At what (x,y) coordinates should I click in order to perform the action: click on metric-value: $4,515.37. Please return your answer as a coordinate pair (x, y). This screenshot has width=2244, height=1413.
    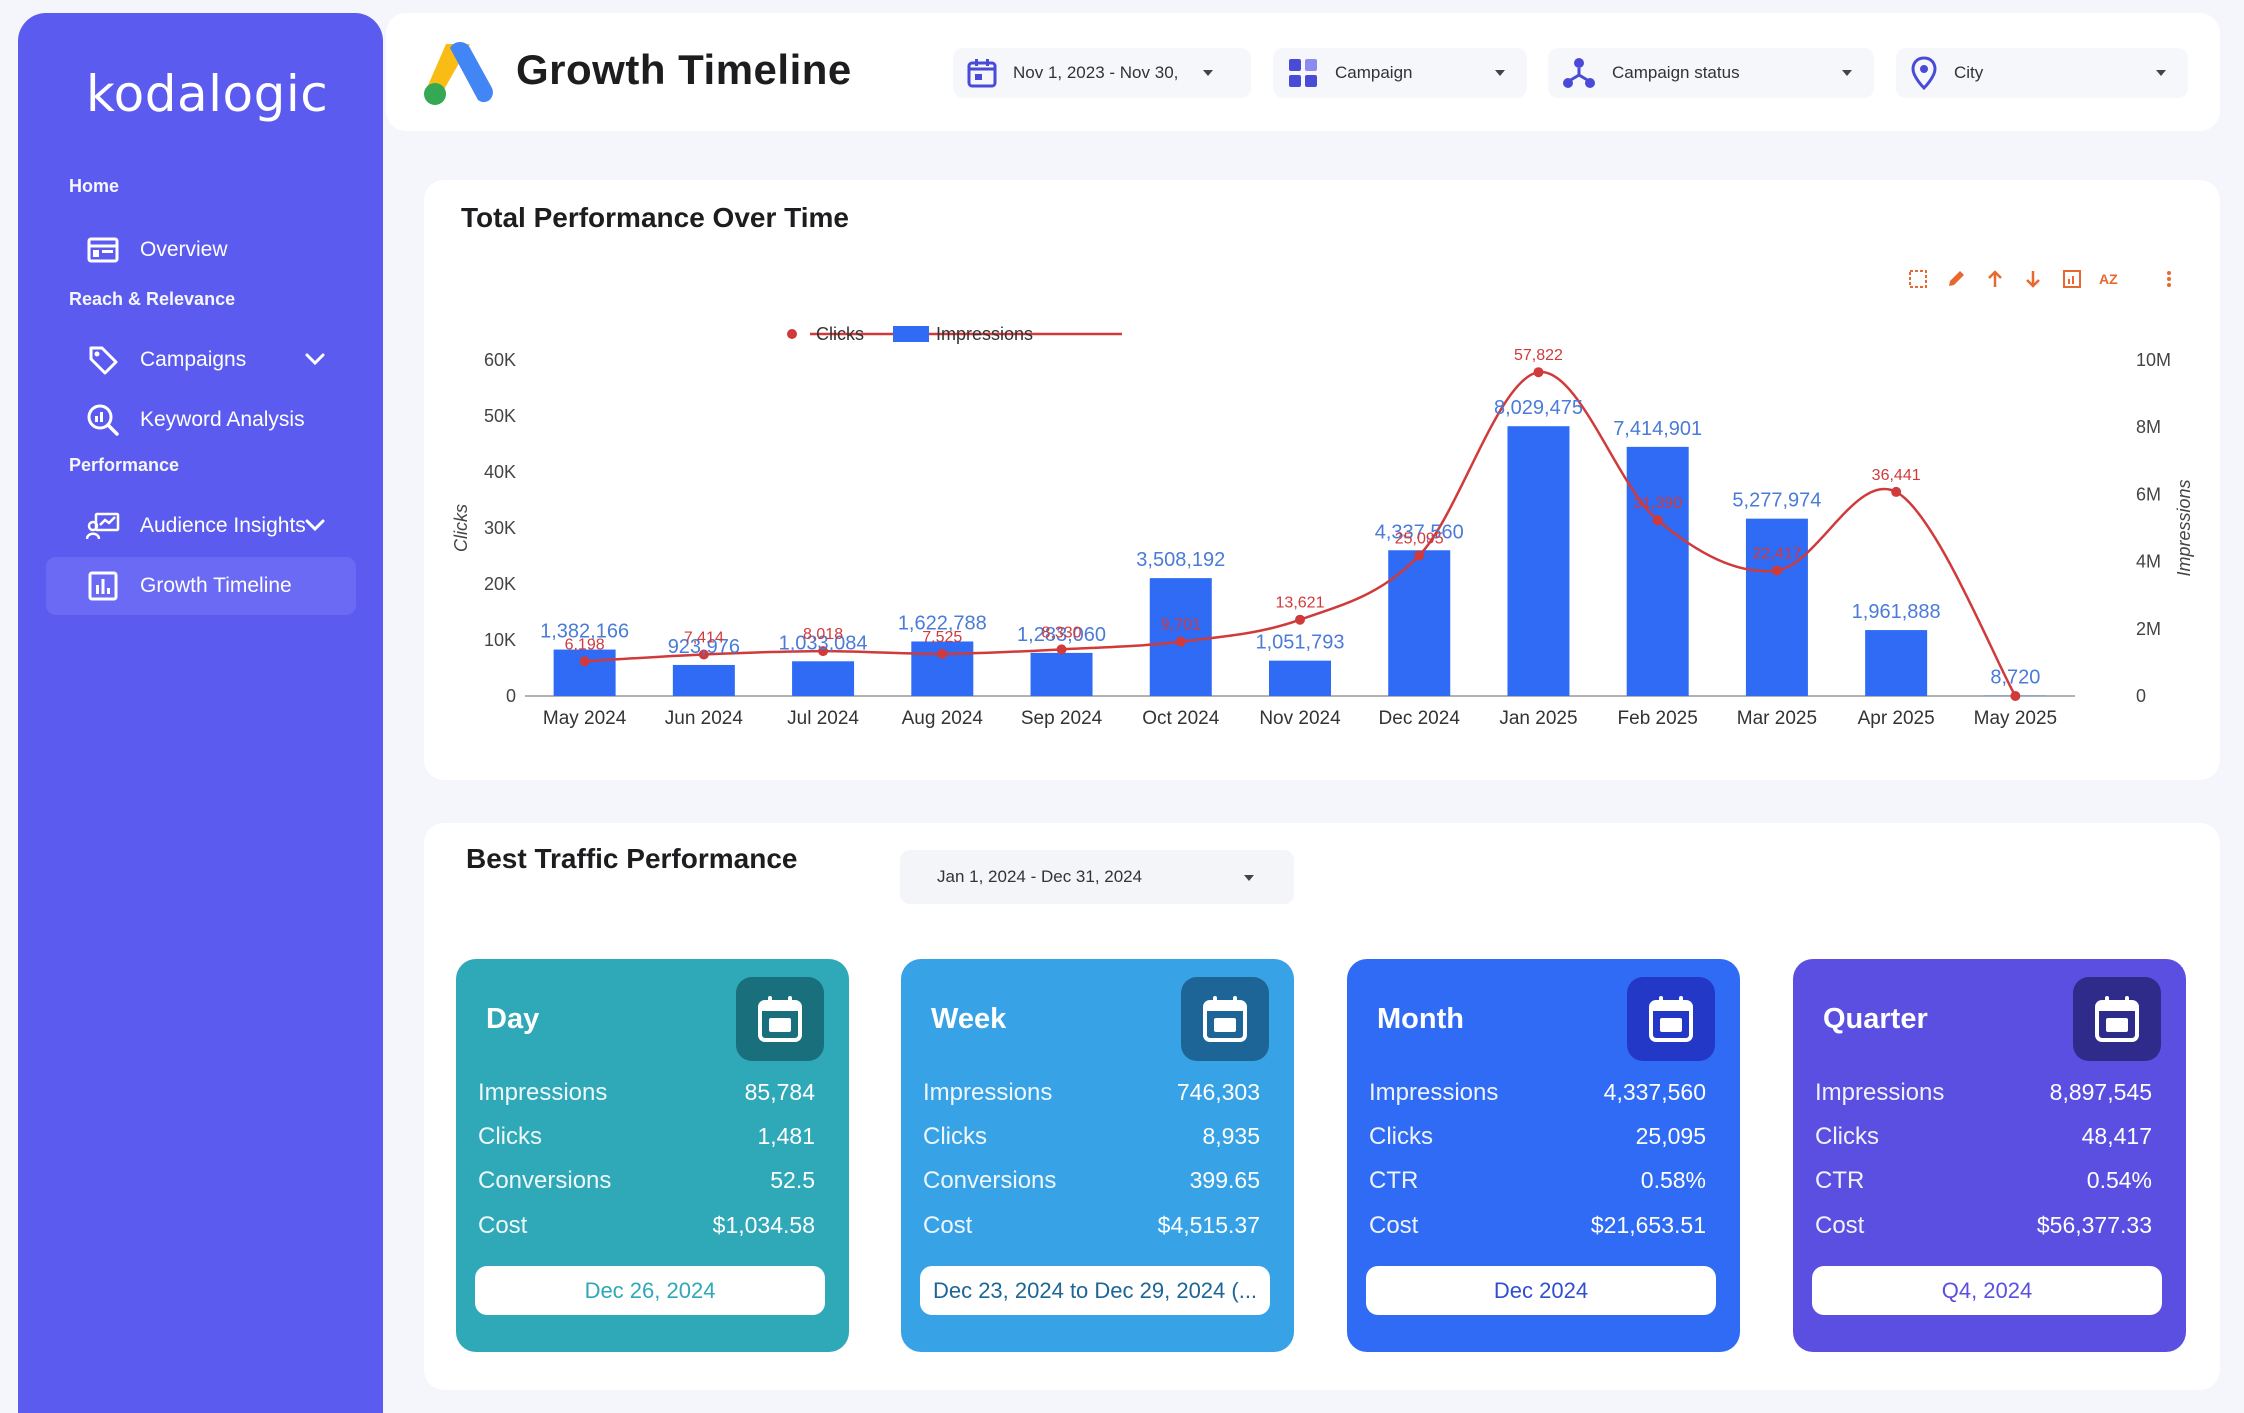
    Looking at the image, I should click on (1209, 1226).